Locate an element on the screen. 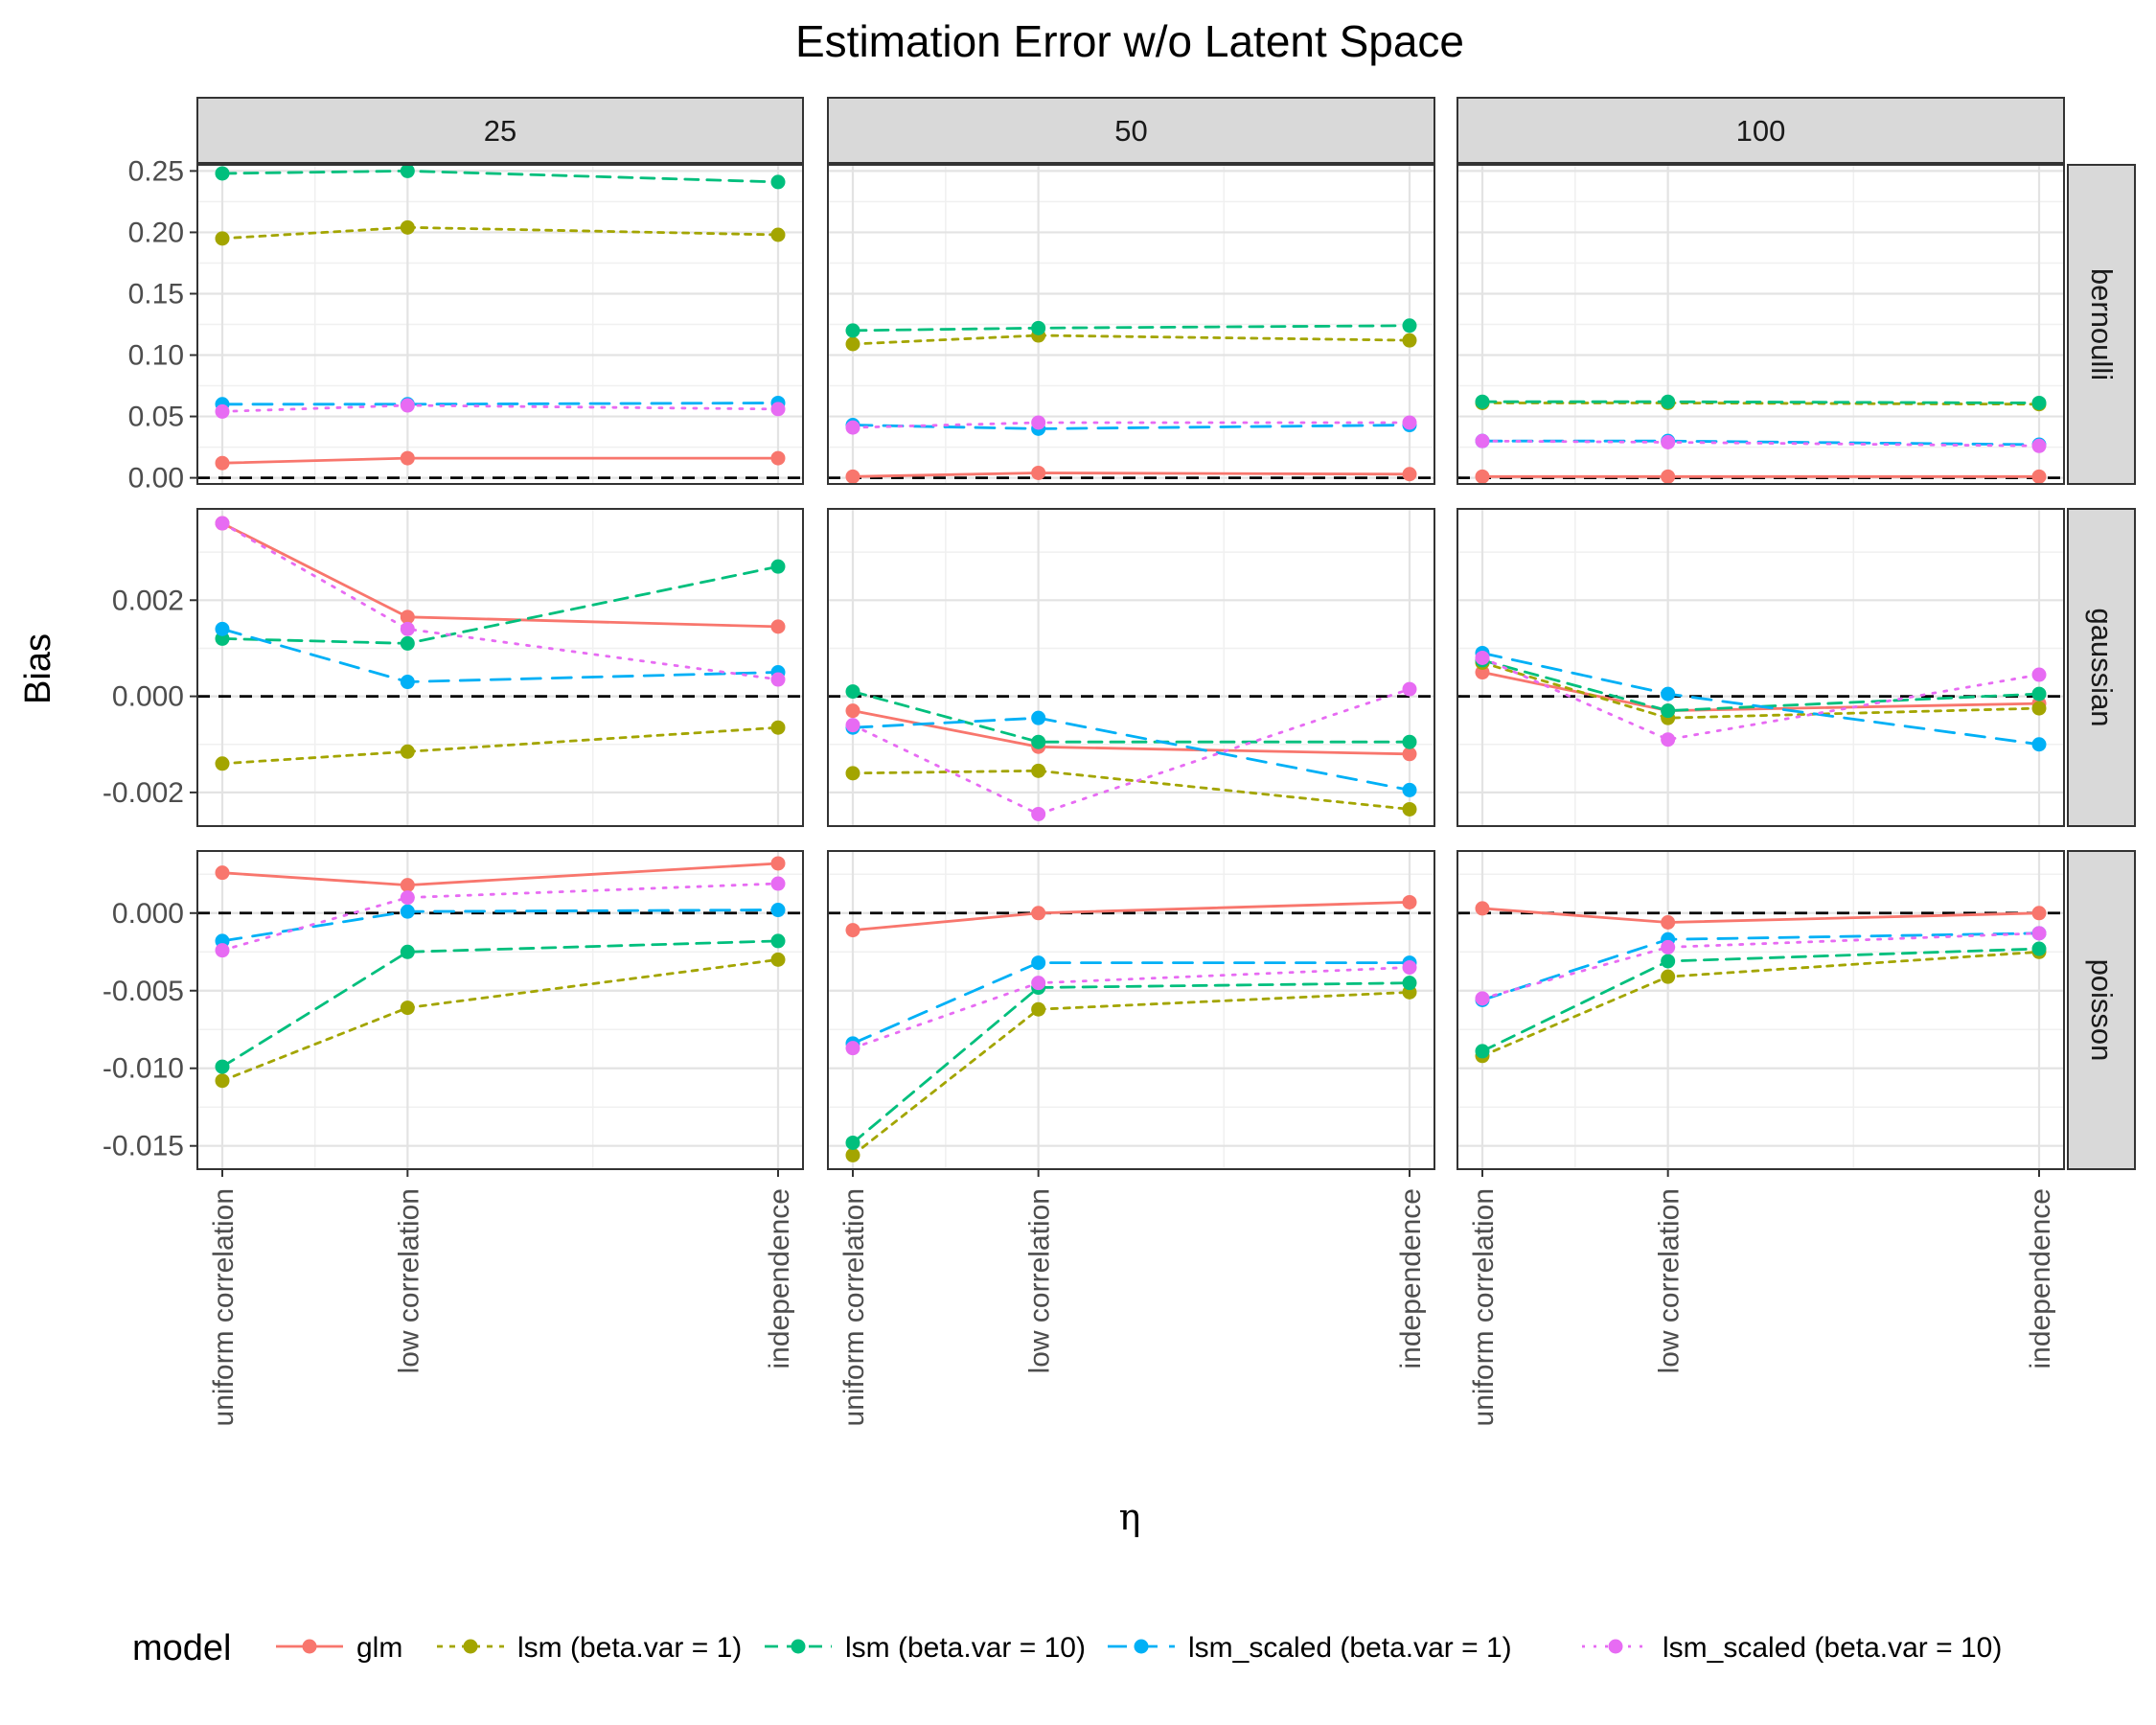 This screenshot has width=2156, height=1725. facet-strip-label: 50 is located at coordinates (1130, 131).